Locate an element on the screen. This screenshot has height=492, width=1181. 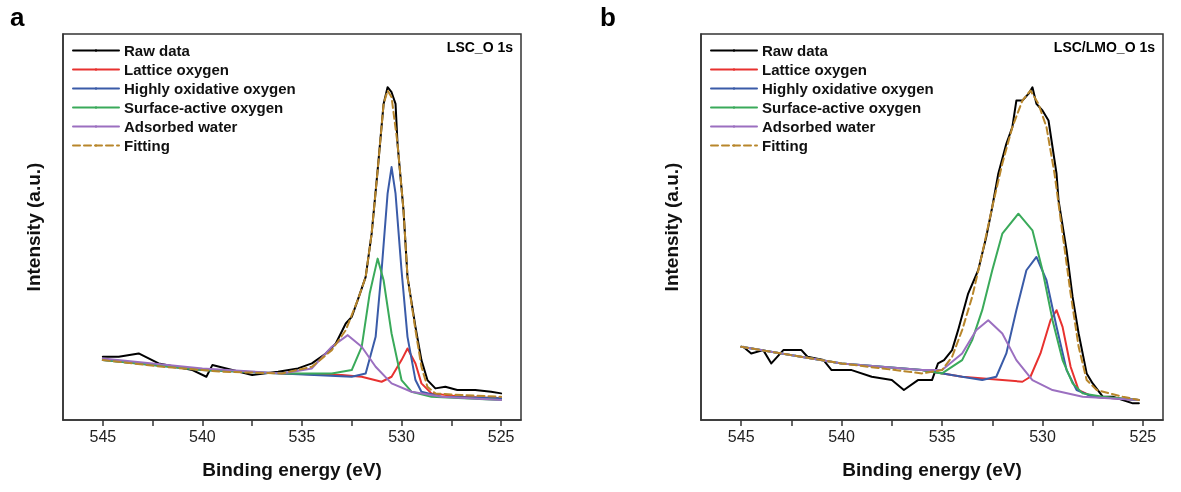
text: LSC_O 1s is located at coordinates (480, 47).